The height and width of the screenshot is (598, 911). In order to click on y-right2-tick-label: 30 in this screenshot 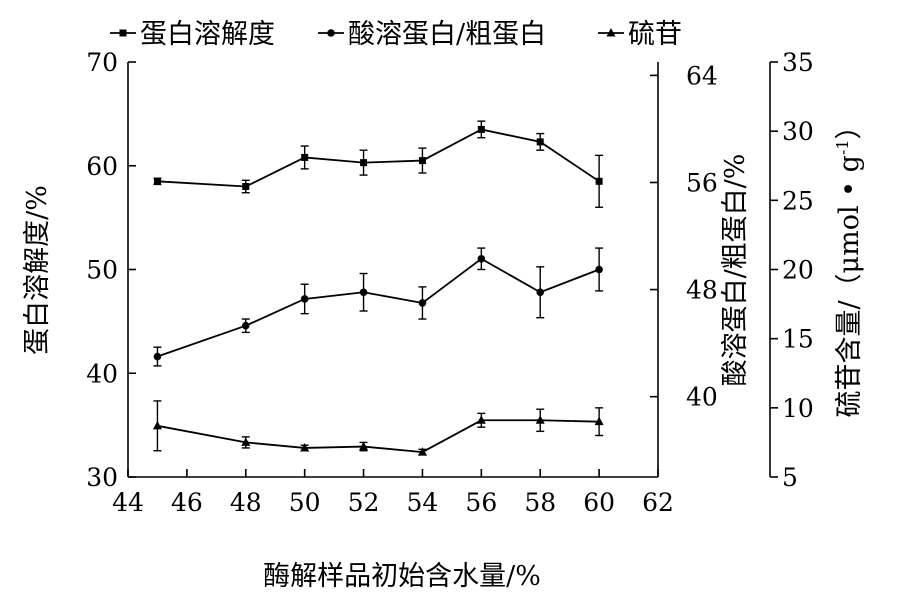, I will do `click(798, 131)`.